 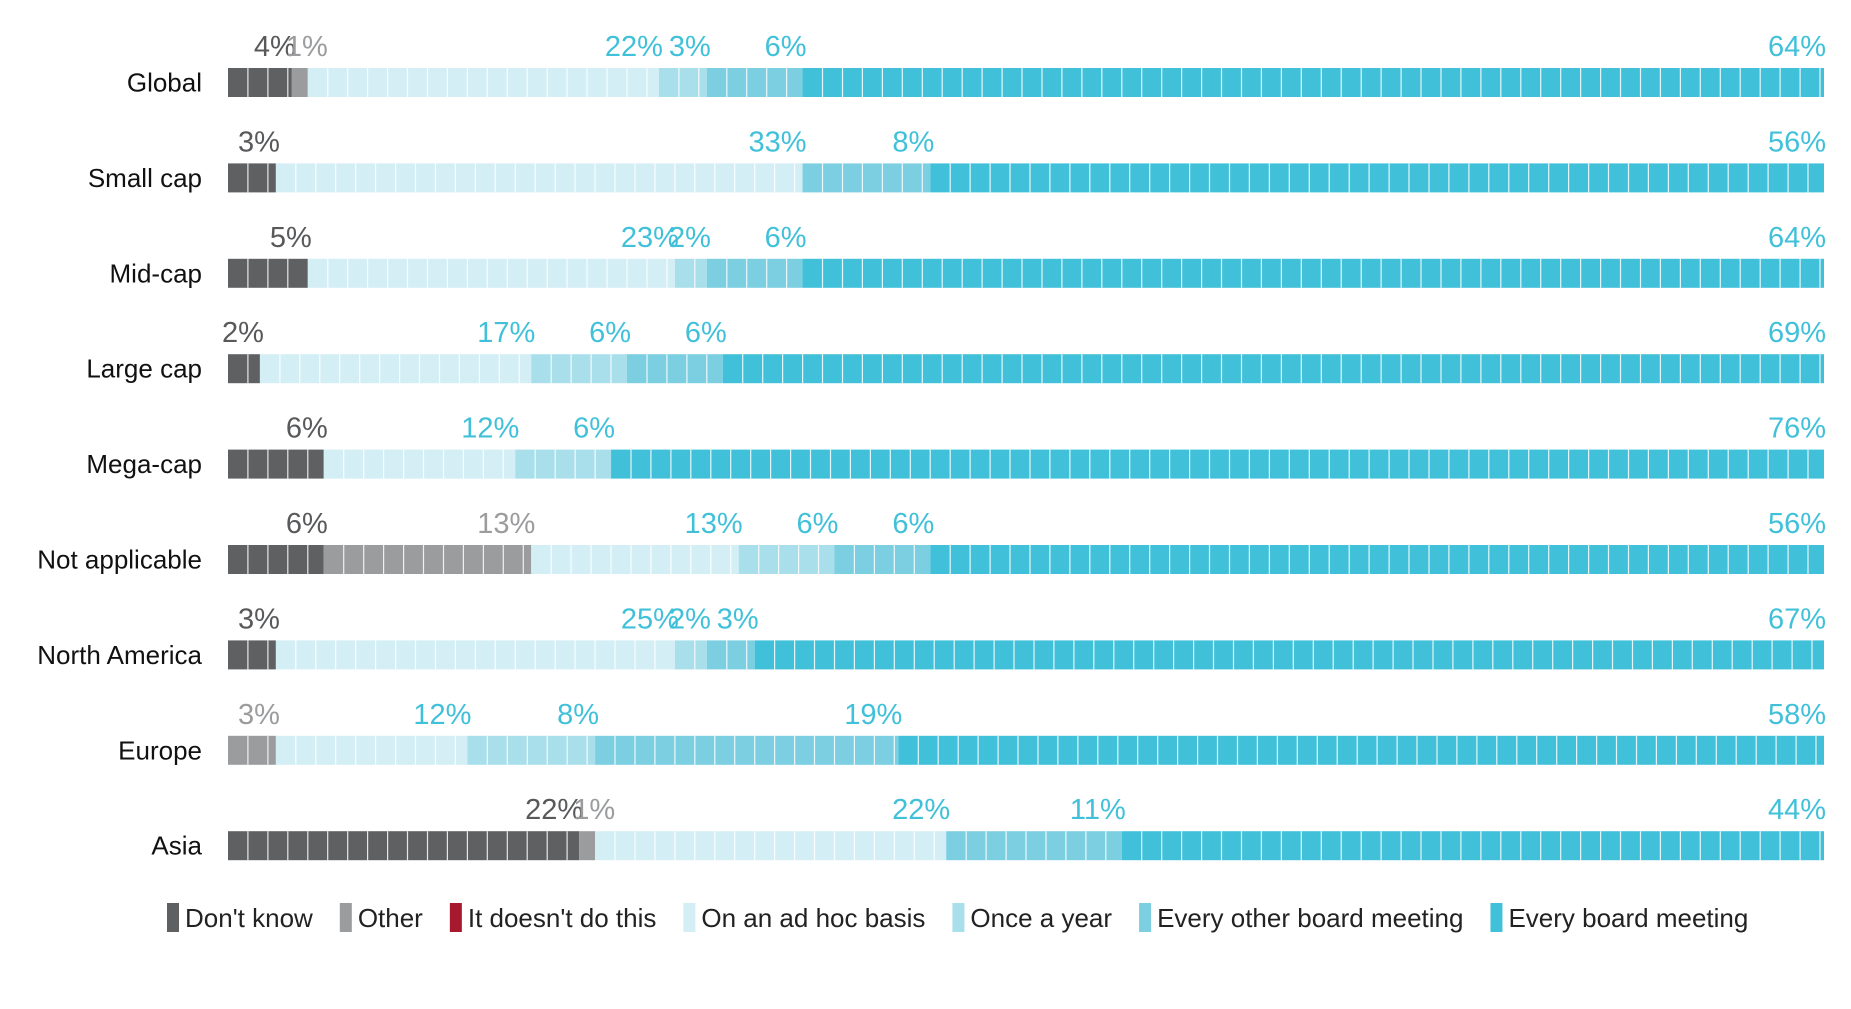 What do you see at coordinates (956, 446) in the screenshot?
I see `bar-row: Mega-cap 6% 12% 6% 76%` at bounding box center [956, 446].